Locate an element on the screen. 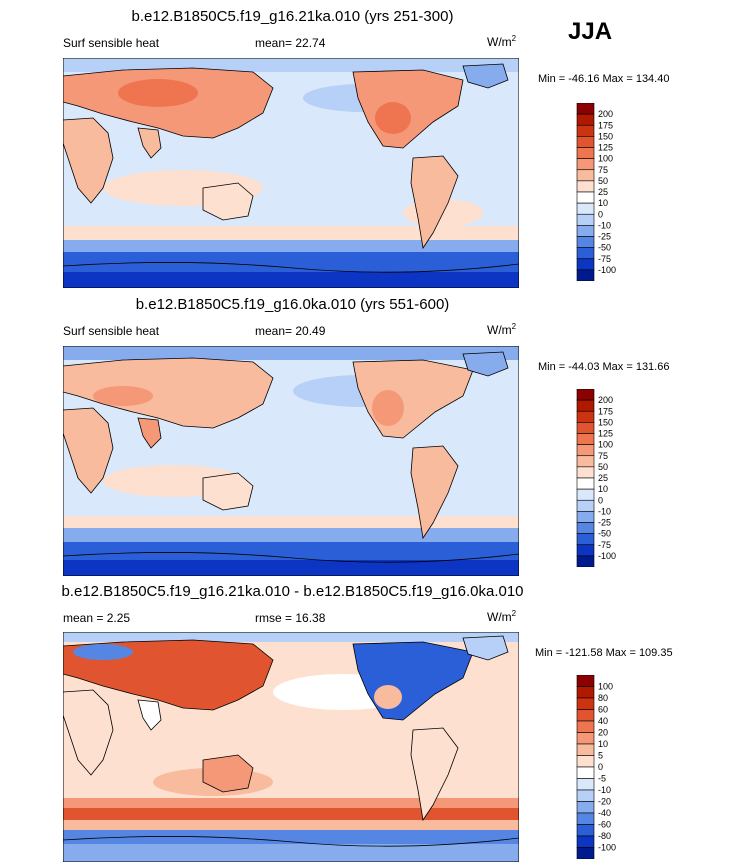 This screenshot has width=733, height=866. panel-3-rmse-label: rmse = 16.38 is located at coordinates (290, 618).